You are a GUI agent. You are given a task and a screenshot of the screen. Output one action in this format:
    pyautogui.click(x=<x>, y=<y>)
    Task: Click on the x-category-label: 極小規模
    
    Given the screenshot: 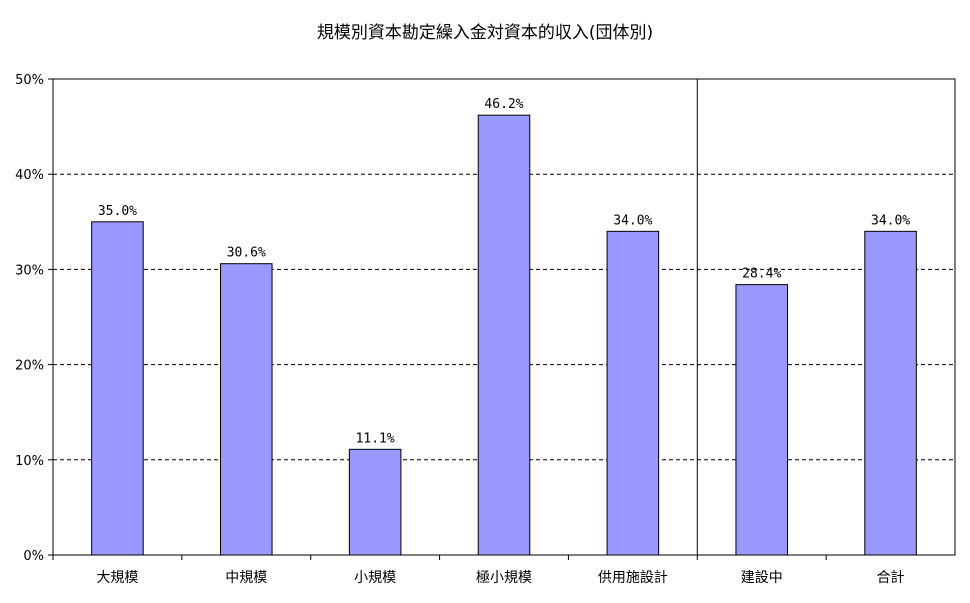 What is the action you would take?
    pyautogui.click(x=504, y=578)
    